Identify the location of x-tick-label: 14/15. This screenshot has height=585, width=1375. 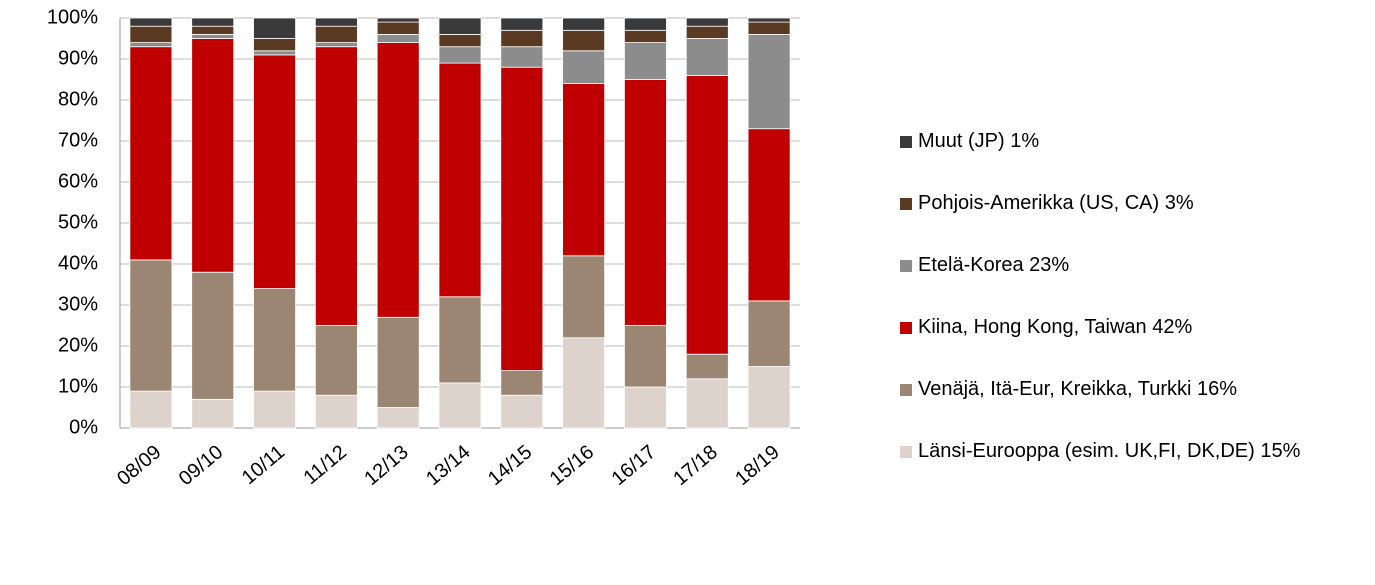
(510, 465).